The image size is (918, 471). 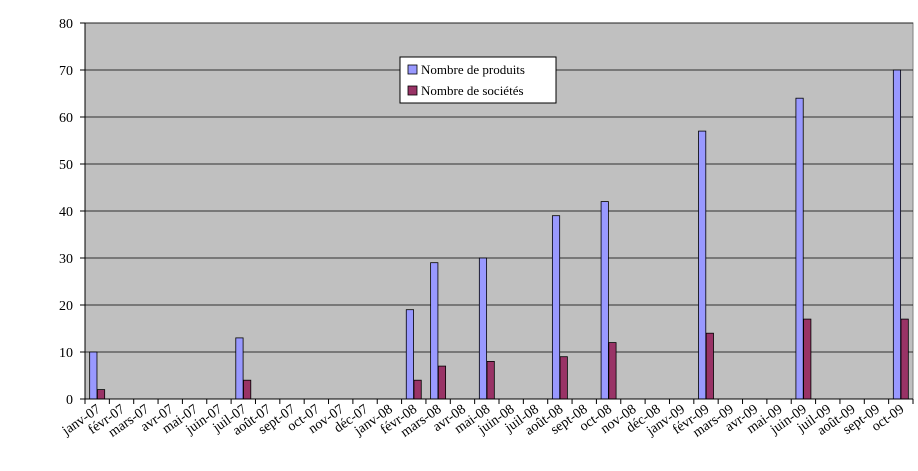 I want to click on y-tick-label: 40, so click(x=66, y=212).